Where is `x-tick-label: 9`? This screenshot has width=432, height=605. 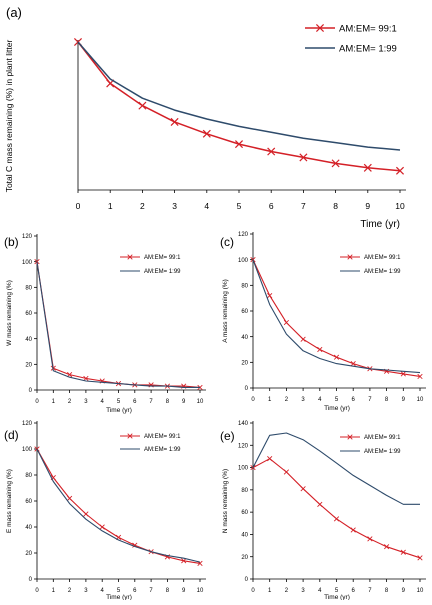
x-tick-label: 9 is located at coordinates (184, 402).